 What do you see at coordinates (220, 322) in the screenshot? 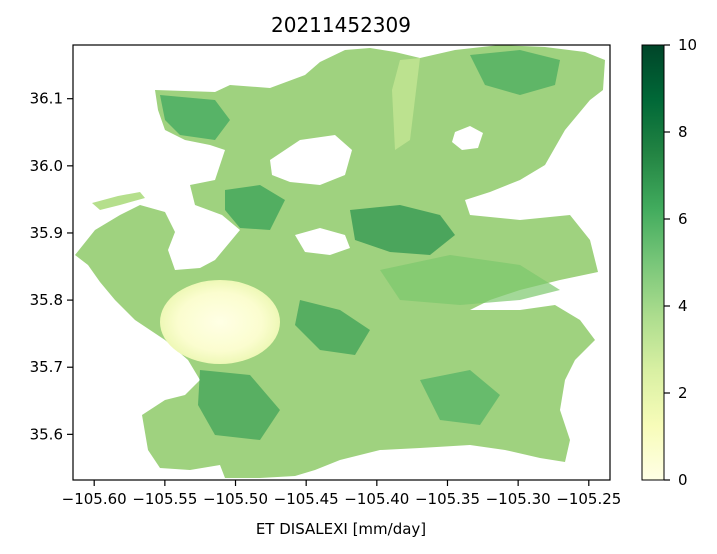
I see `et-low-zone` at bounding box center [220, 322].